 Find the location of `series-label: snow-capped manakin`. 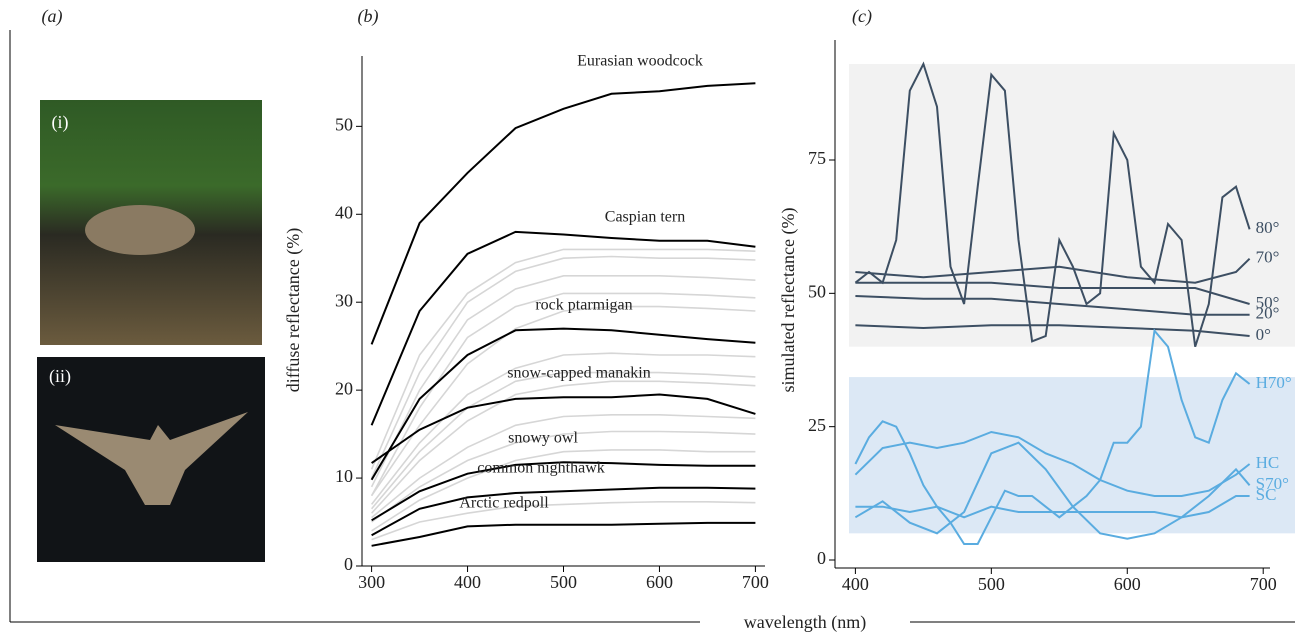

series-label: snow-capped manakin is located at coordinates (579, 373).